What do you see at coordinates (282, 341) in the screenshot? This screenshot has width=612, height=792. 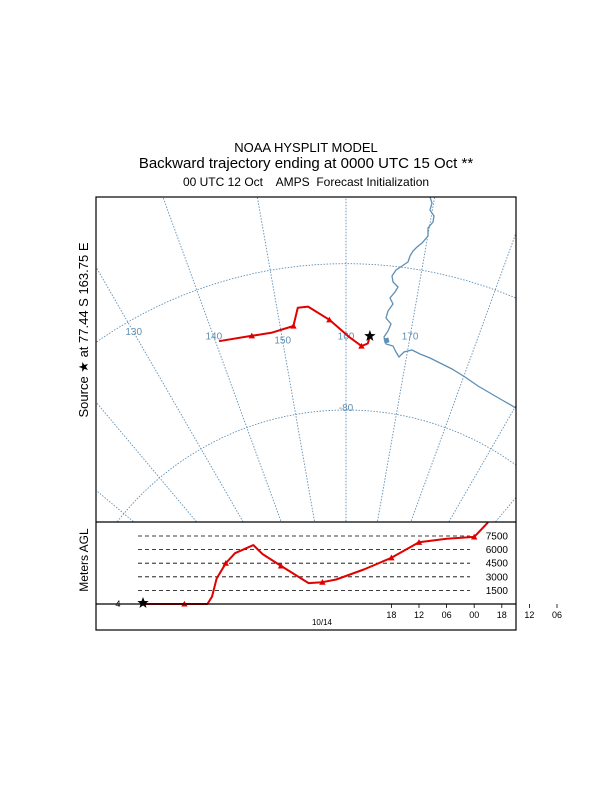 I see `meridian-label: 150` at bounding box center [282, 341].